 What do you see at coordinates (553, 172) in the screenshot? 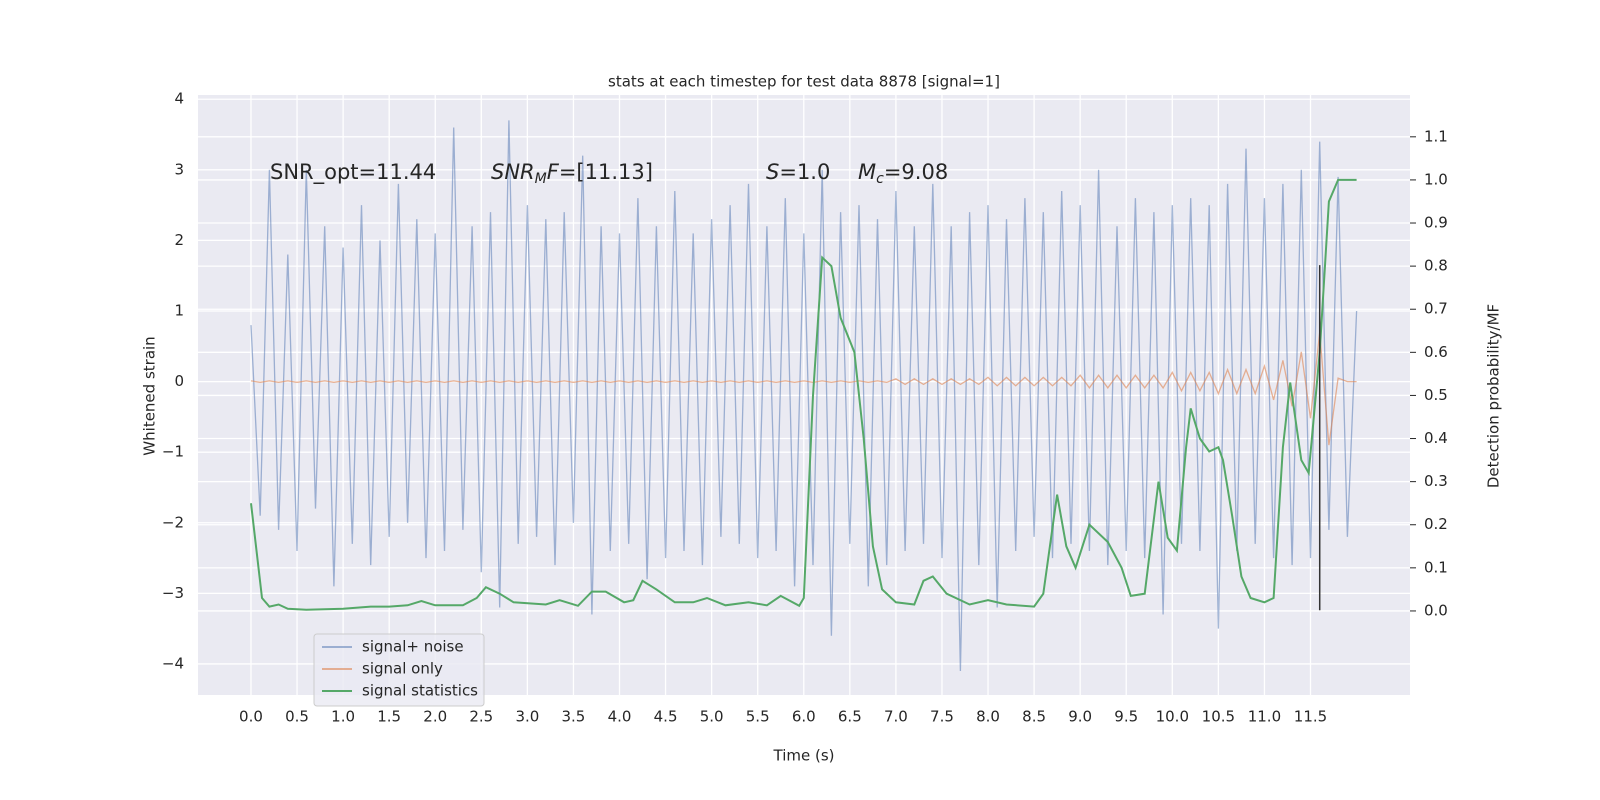
I see `annotation-part: F` at bounding box center [553, 172].